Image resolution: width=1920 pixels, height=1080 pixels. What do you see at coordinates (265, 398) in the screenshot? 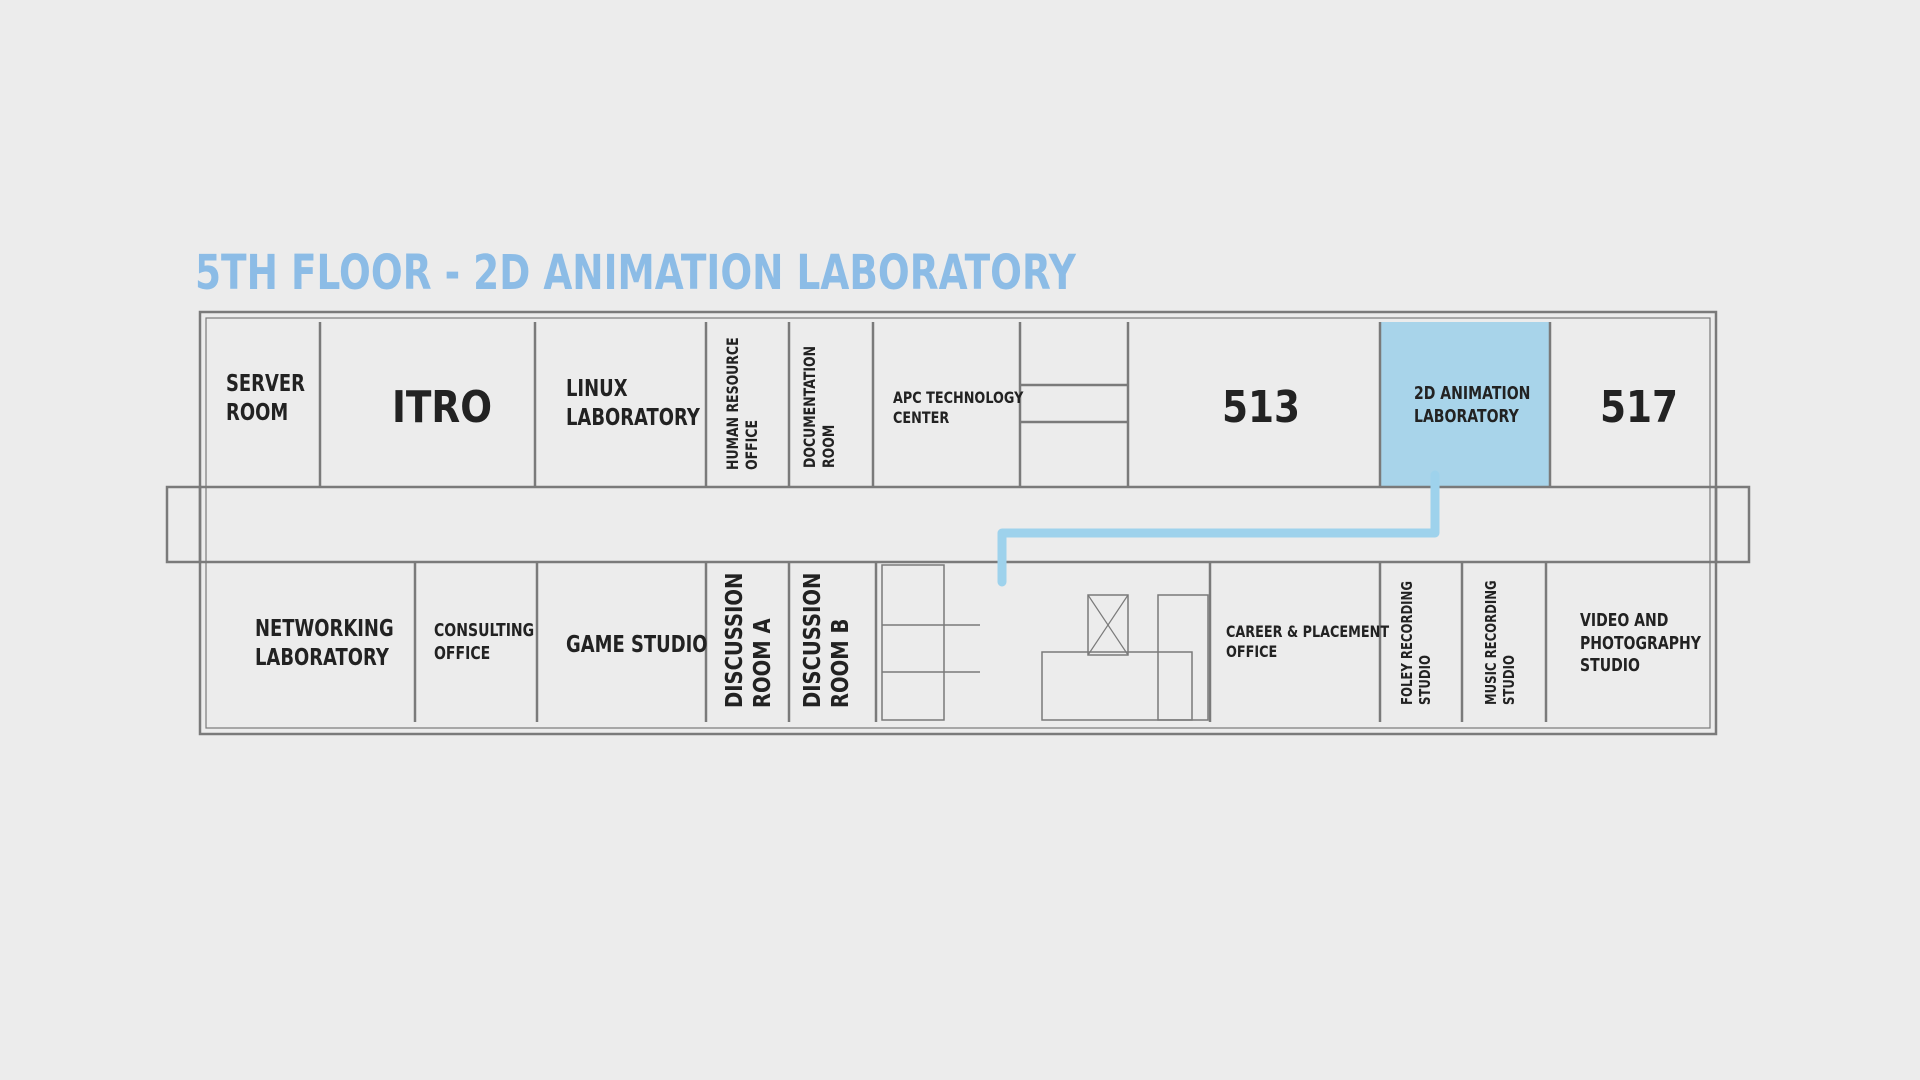
I see `room-server-room: SERVER ROOM` at bounding box center [265, 398].